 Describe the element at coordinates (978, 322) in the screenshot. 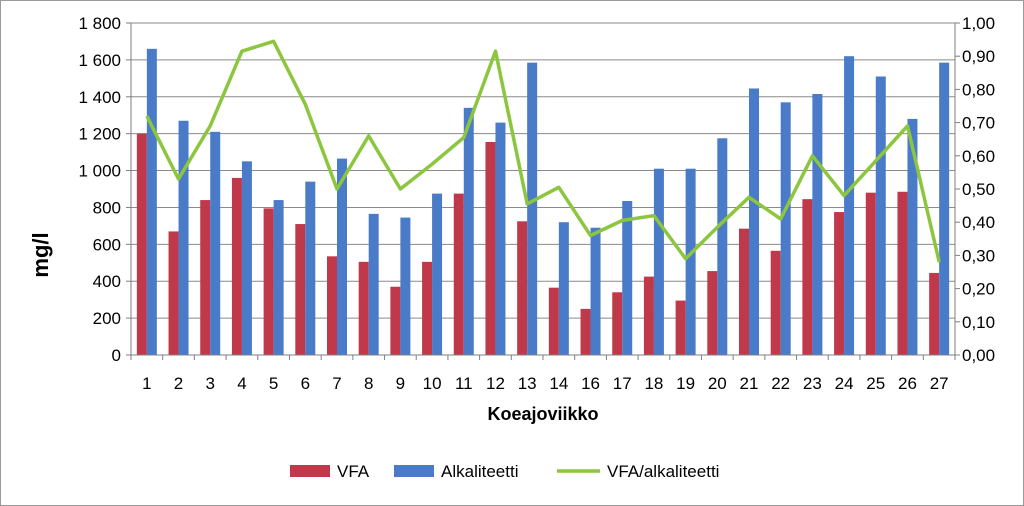

I see `right-tick-label: 0,10` at that location.